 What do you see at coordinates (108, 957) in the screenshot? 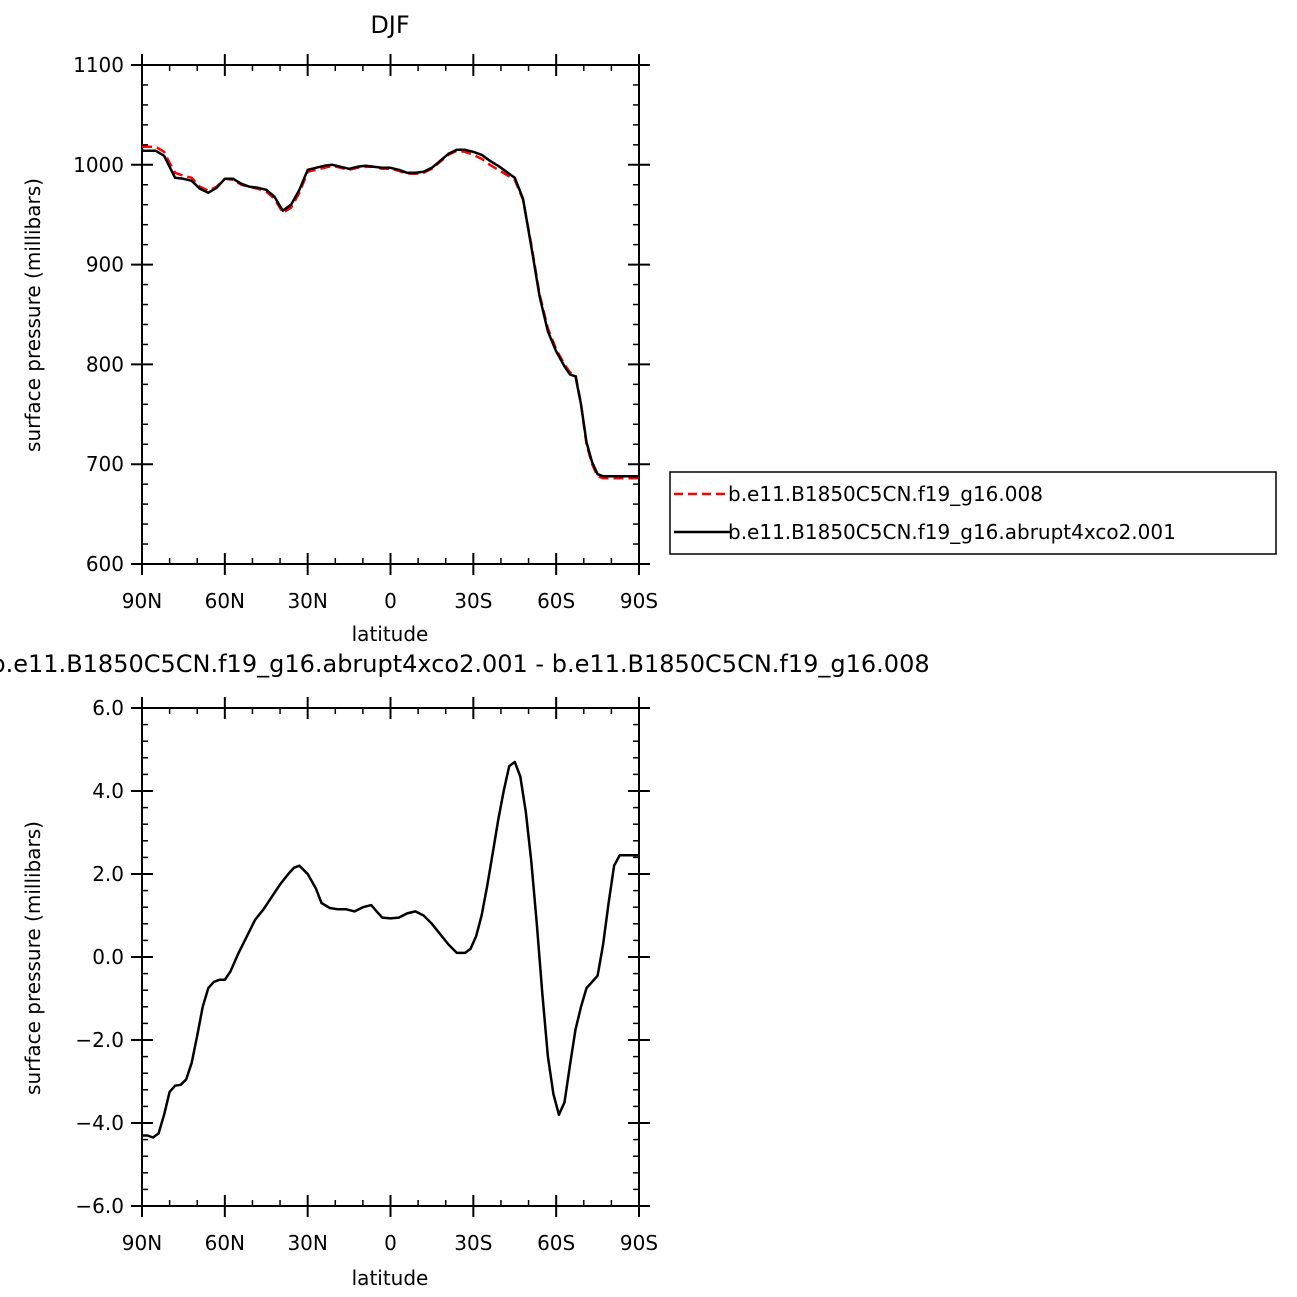
I see `bottom-y-tick-label: 0.0` at bounding box center [108, 957].